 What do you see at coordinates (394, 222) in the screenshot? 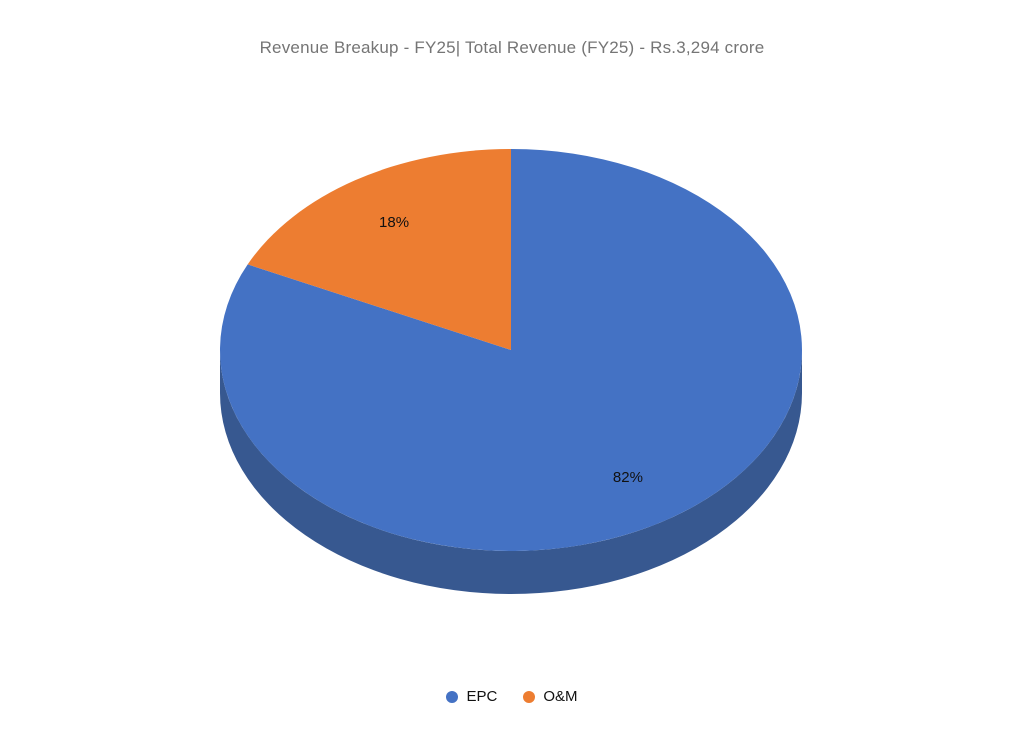
I see `data-label-om: 18%` at bounding box center [394, 222].